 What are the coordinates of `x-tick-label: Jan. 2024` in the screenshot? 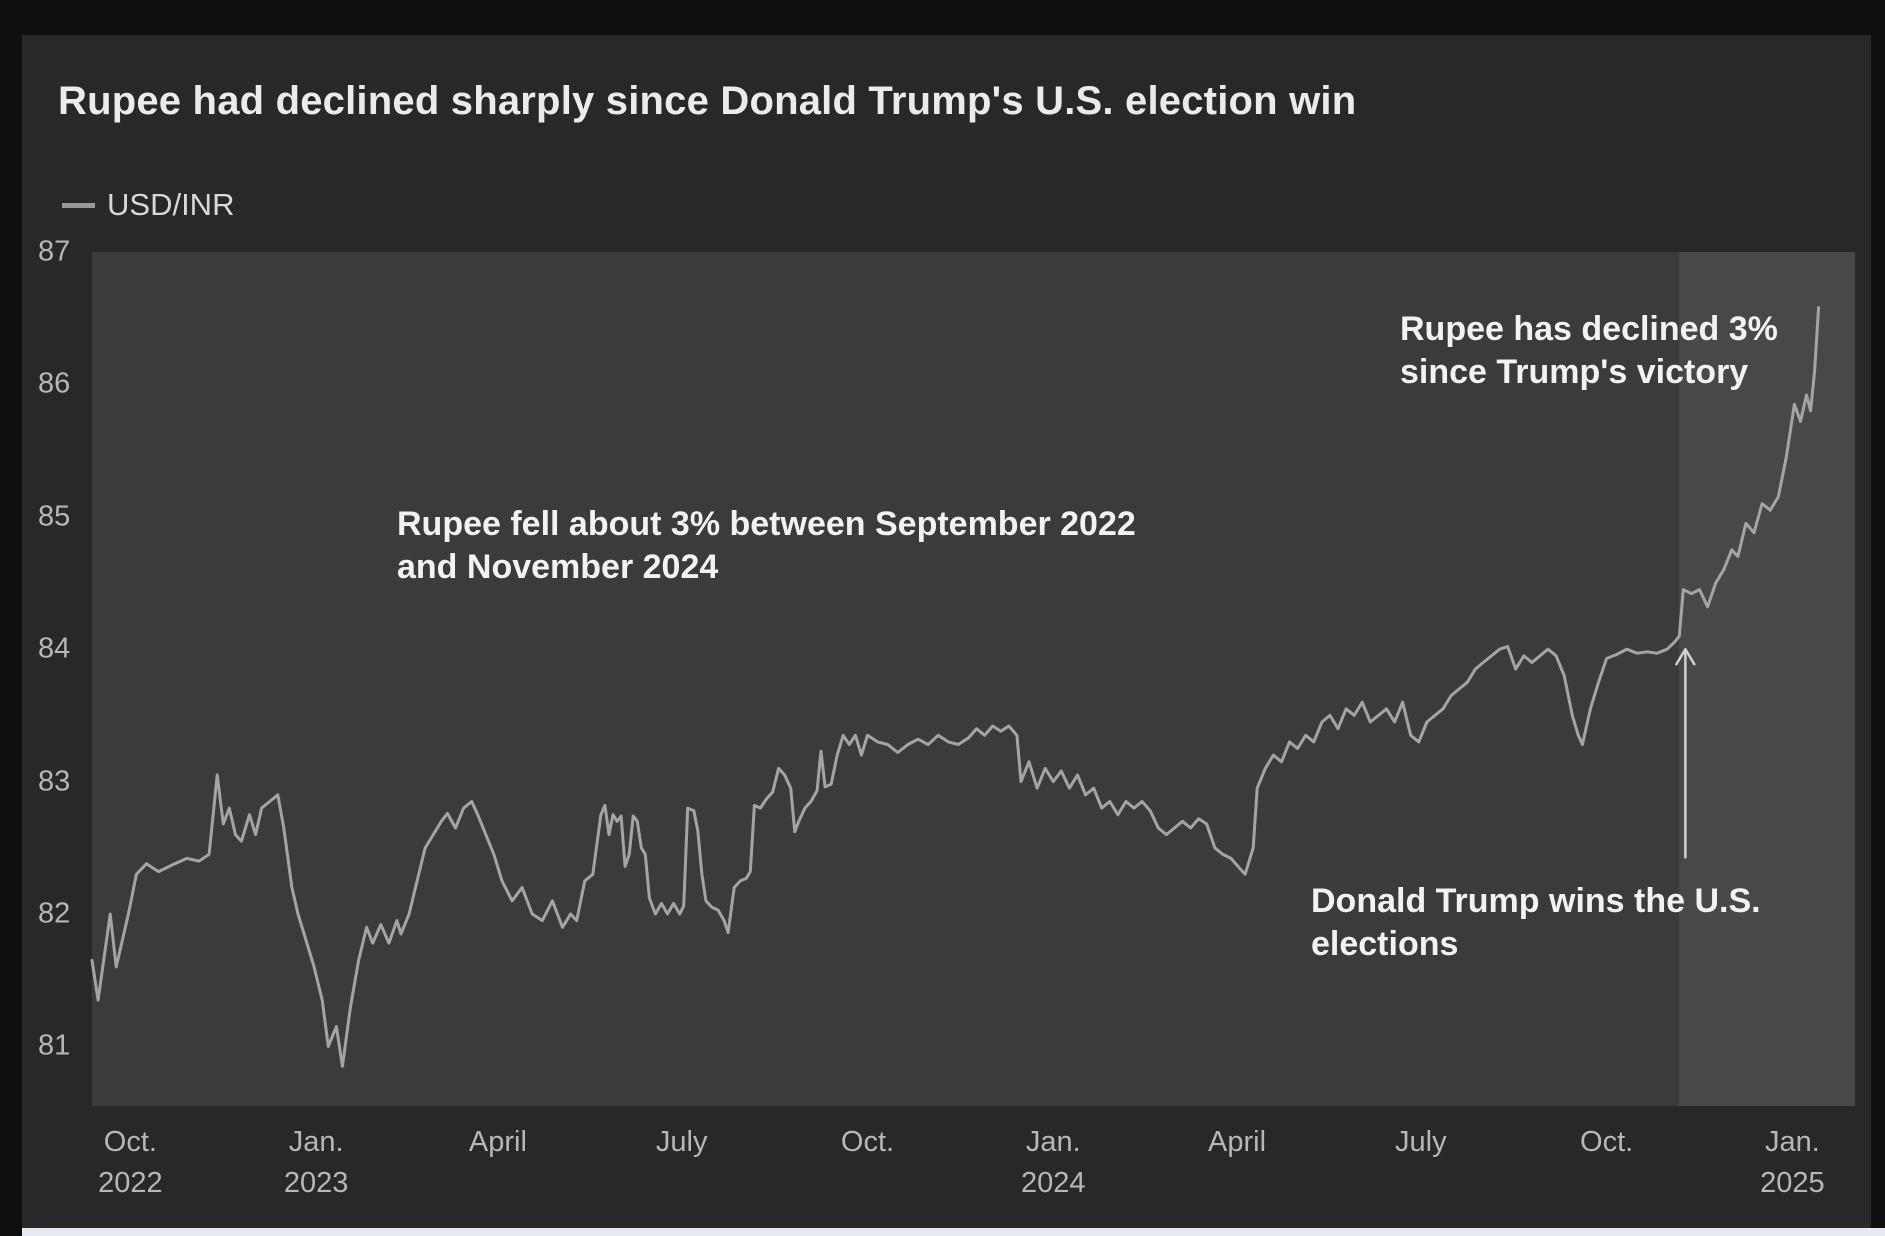 It's located at (1053, 1162).